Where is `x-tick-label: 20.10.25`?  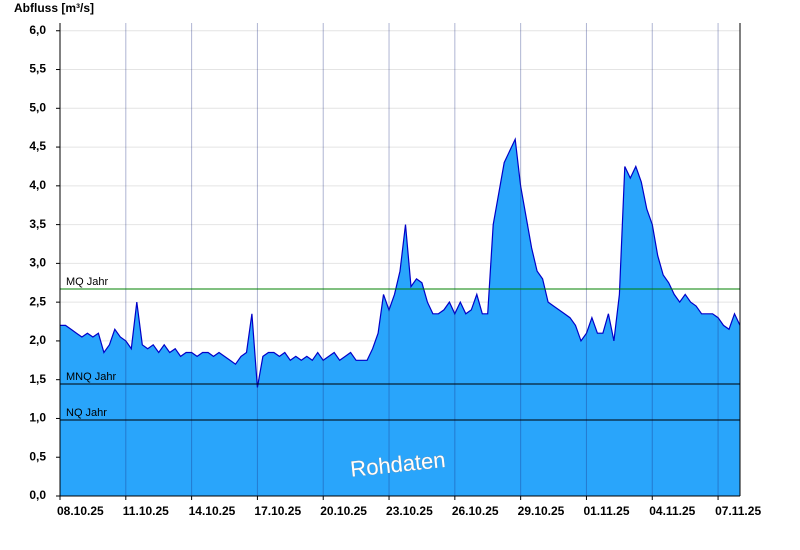
x-tick-label: 20.10.25 is located at coordinates (343, 511).